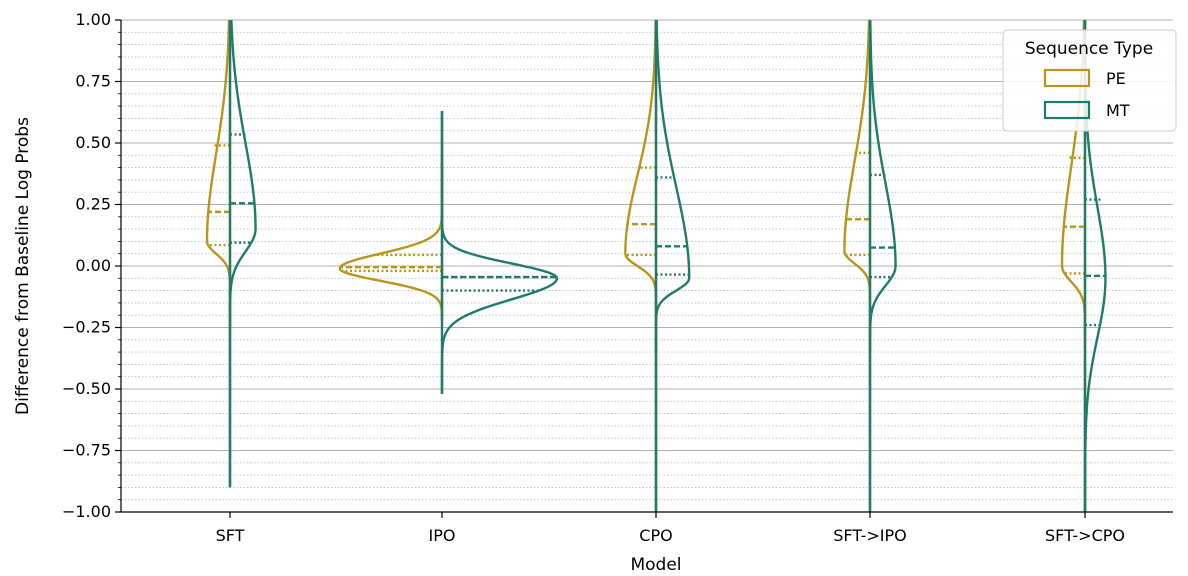  What do you see at coordinates (655, 565) in the screenshot?
I see `x-axis-label: Model` at bounding box center [655, 565].